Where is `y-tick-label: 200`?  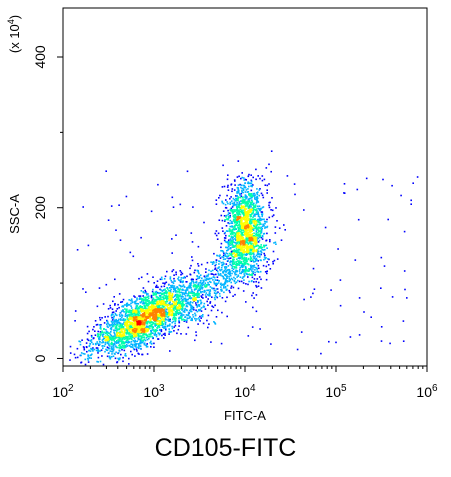
y-tick-label: 200 is located at coordinates (40, 208).